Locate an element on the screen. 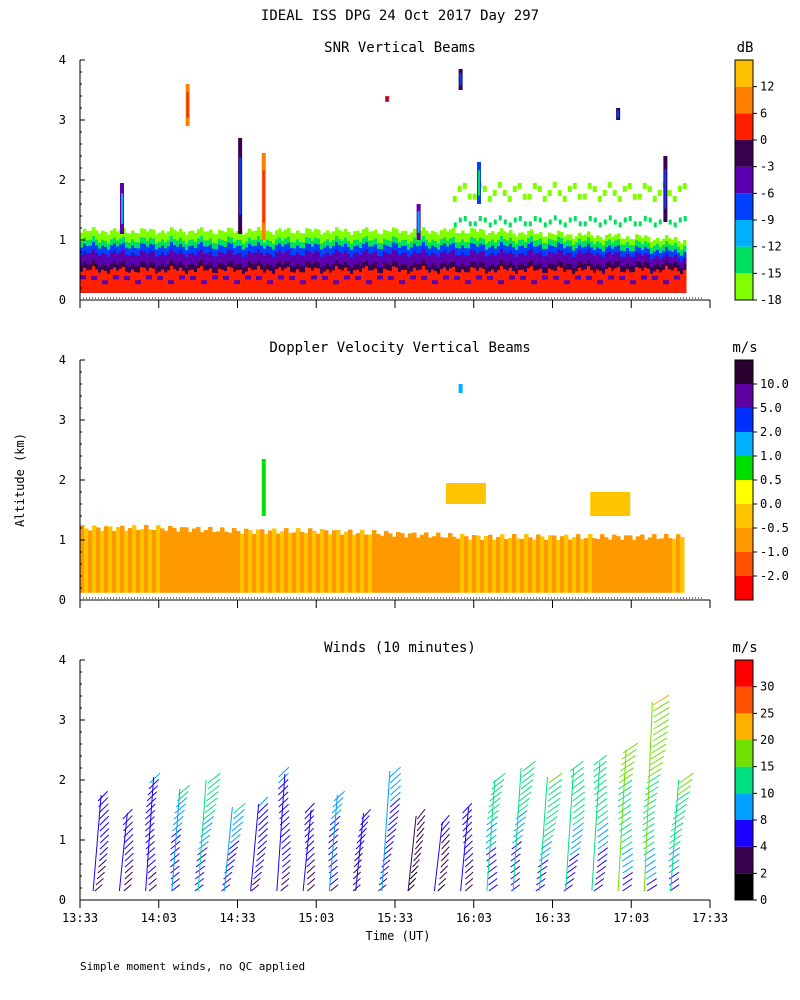 This screenshot has width=800, height=1000. footnote: Simple moment winds, no QC applied is located at coordinates (192, 966).